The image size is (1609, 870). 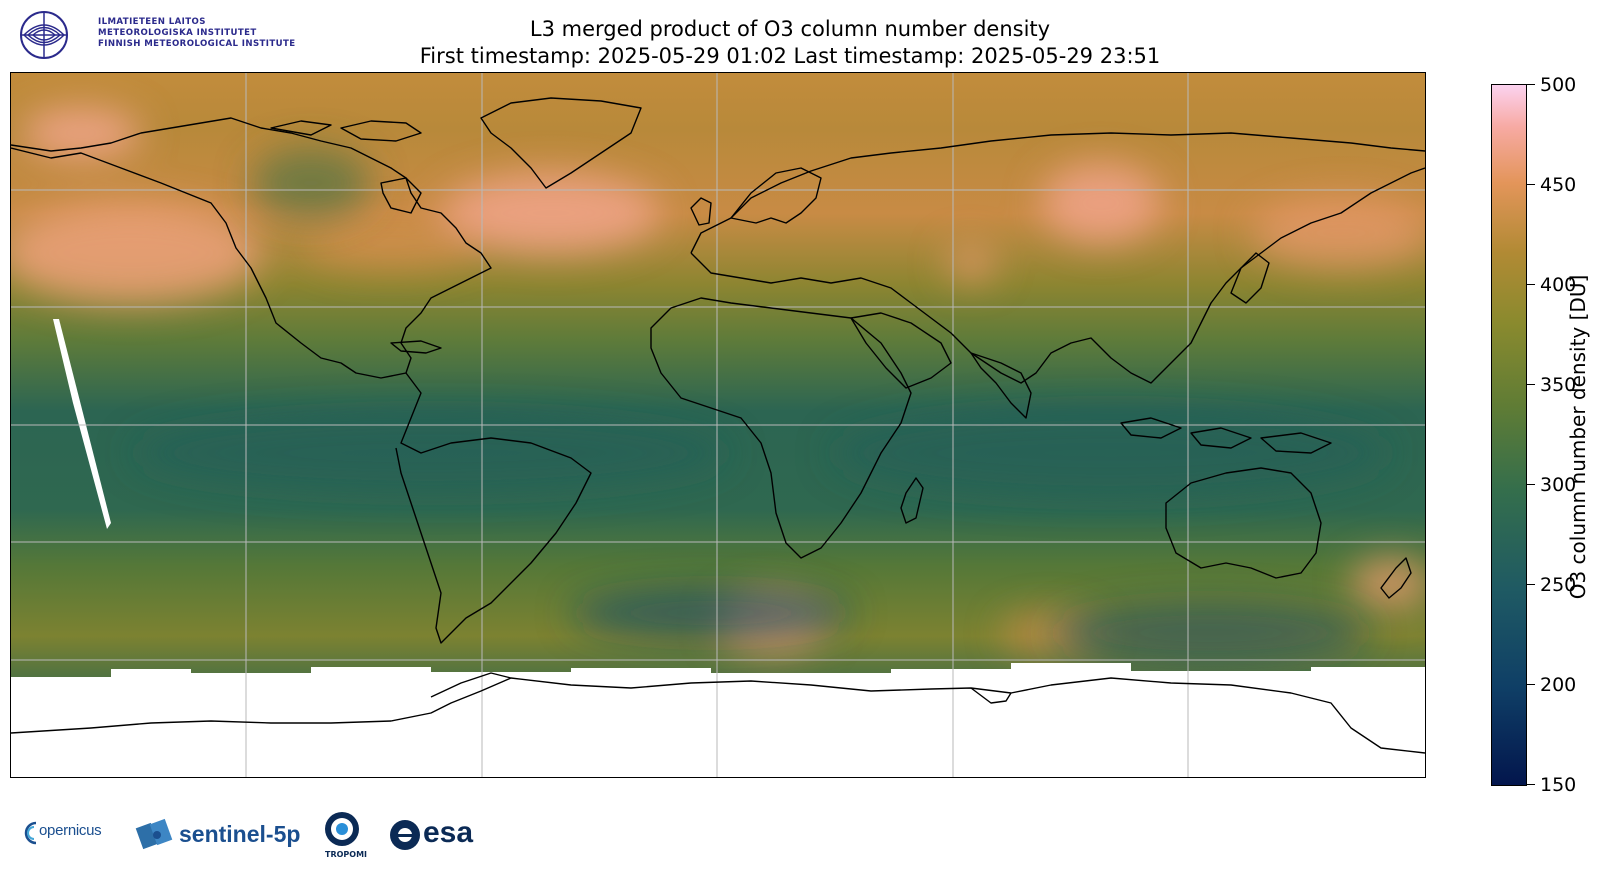 What do you see at coordinates (1578, 437) in the screenshot?
I see `colorbar-title: O3 column number density [DU]` at bounding box center [1578, 437].